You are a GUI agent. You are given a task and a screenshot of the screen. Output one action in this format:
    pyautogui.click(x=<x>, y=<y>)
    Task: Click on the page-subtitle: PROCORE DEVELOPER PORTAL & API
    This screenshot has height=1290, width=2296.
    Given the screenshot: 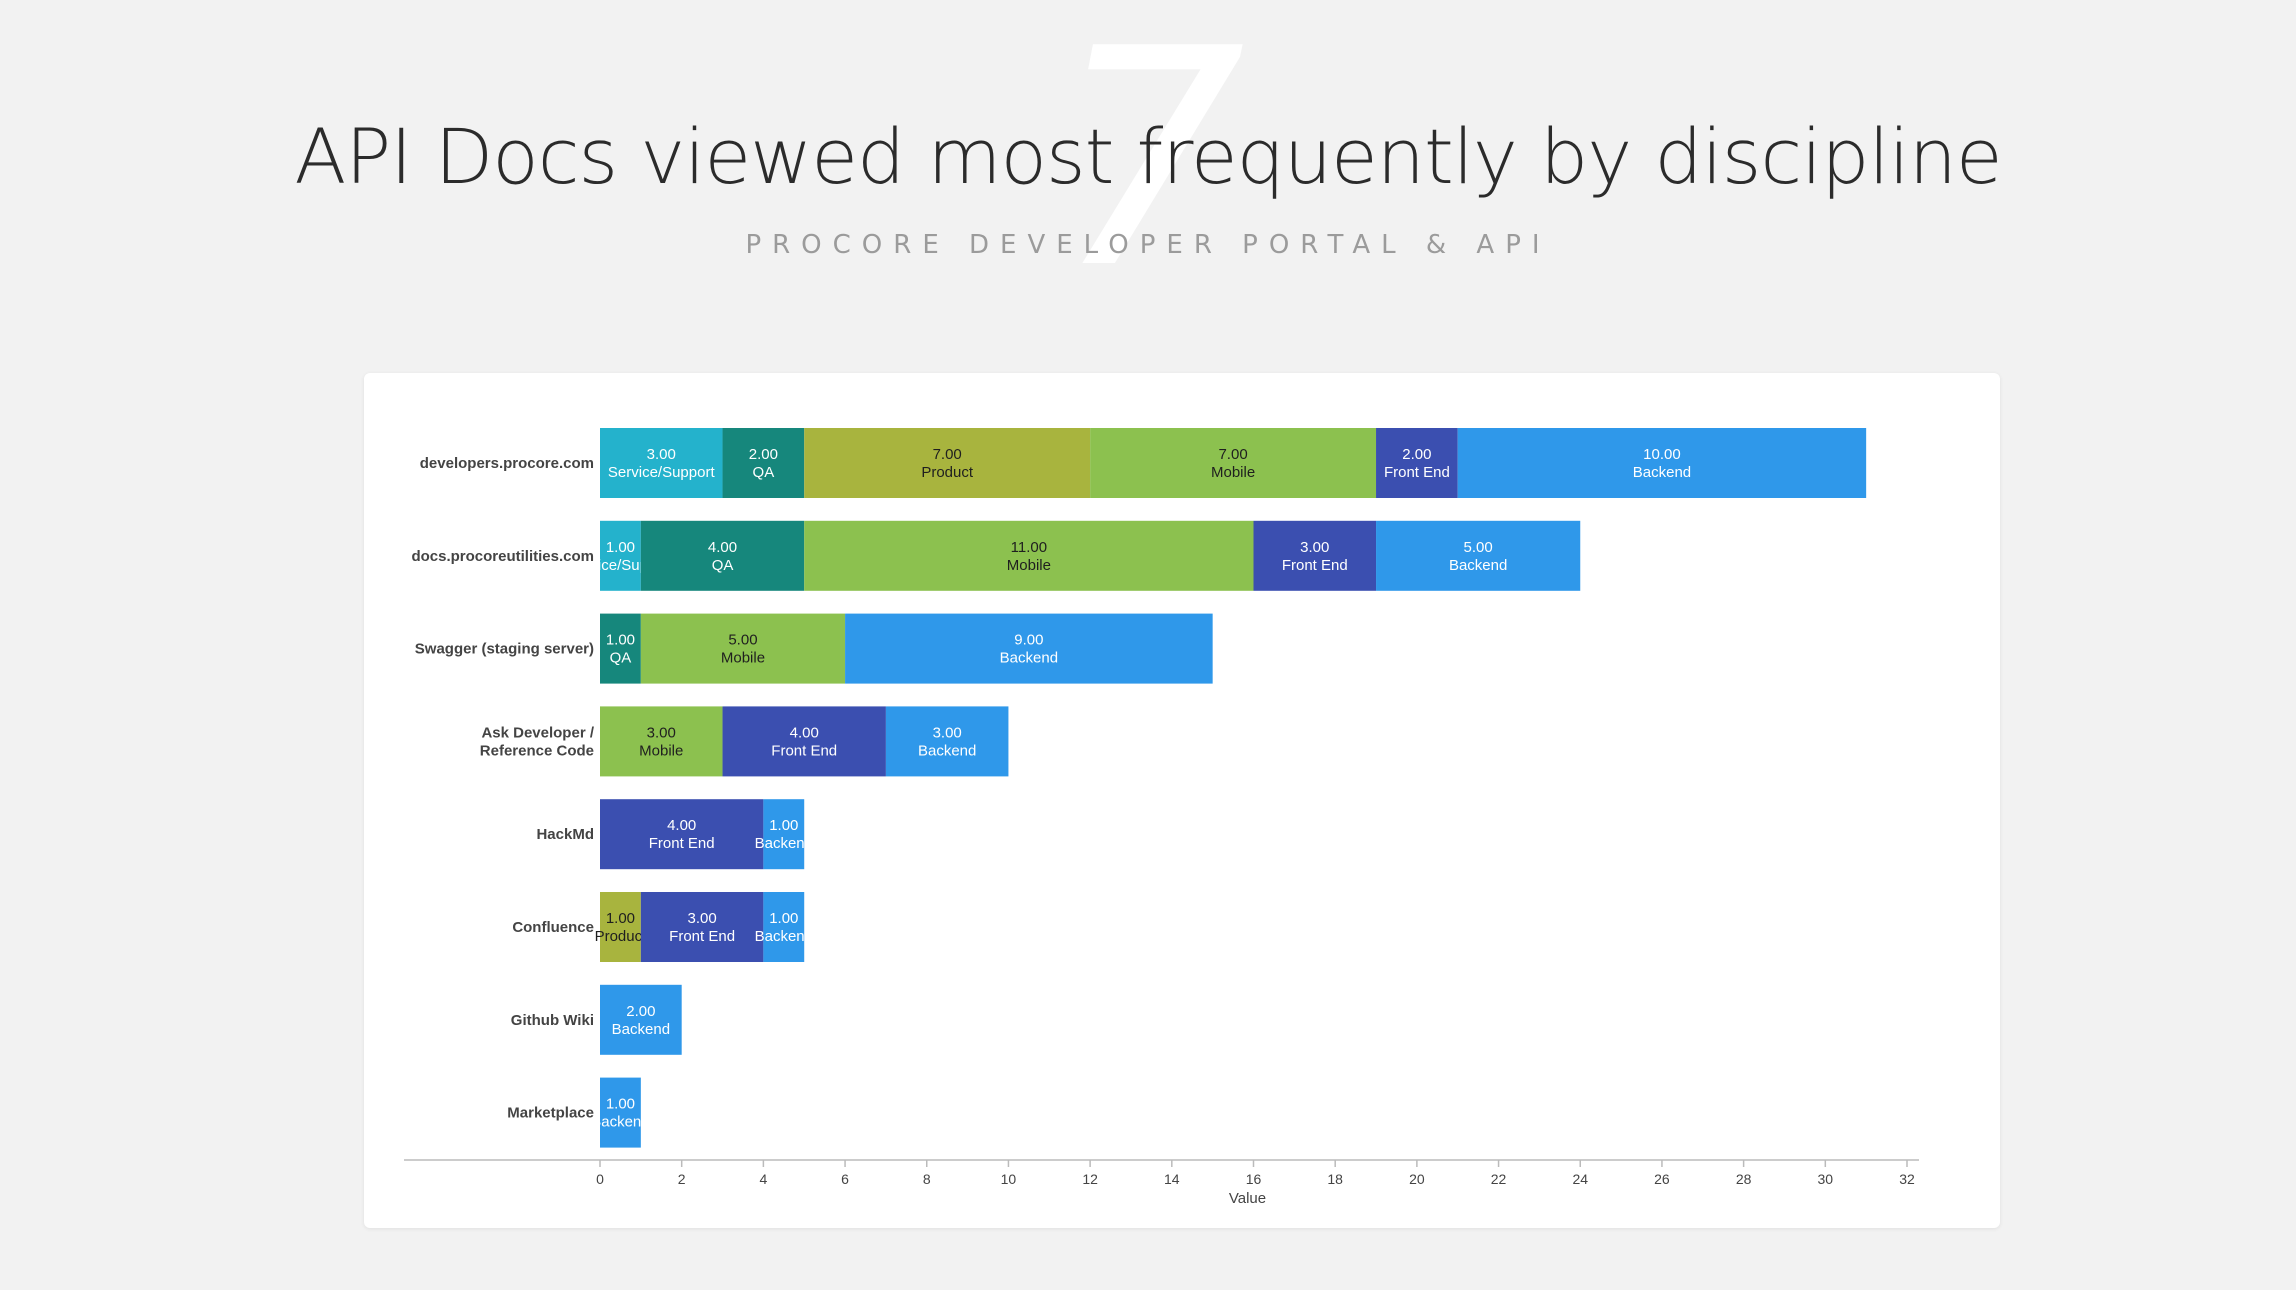 What is the action you would take?
    pyautogui.click(x=1148, y=245)
    